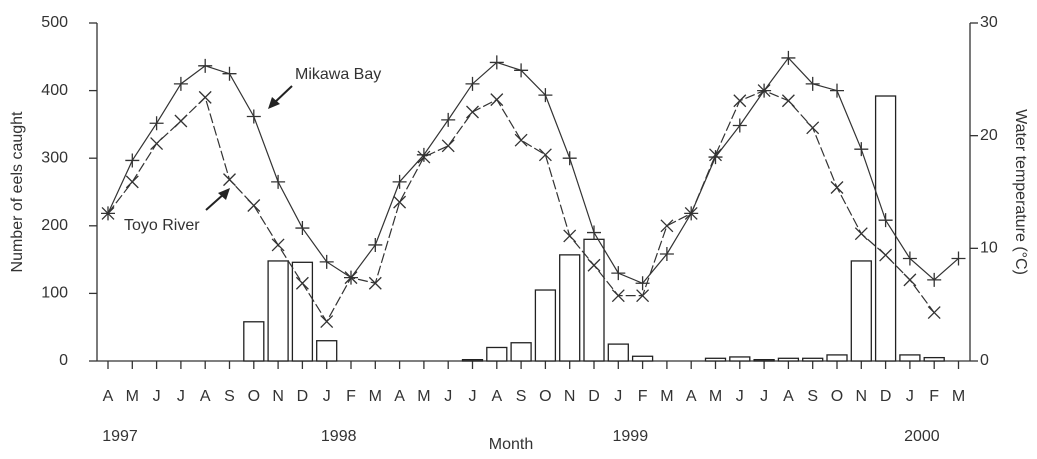 The height and width of the screenshot is (459, 1037). I want to click on y2-tick-label: 0, so click(984, 360).